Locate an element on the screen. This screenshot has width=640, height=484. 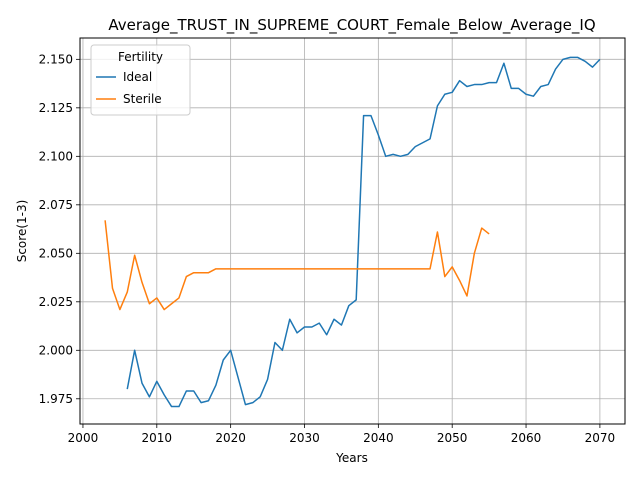
x-axis-ticks: 2000 2010 2020 2030 2040 2050 2060 2070 is located at coordinates (341, 434).